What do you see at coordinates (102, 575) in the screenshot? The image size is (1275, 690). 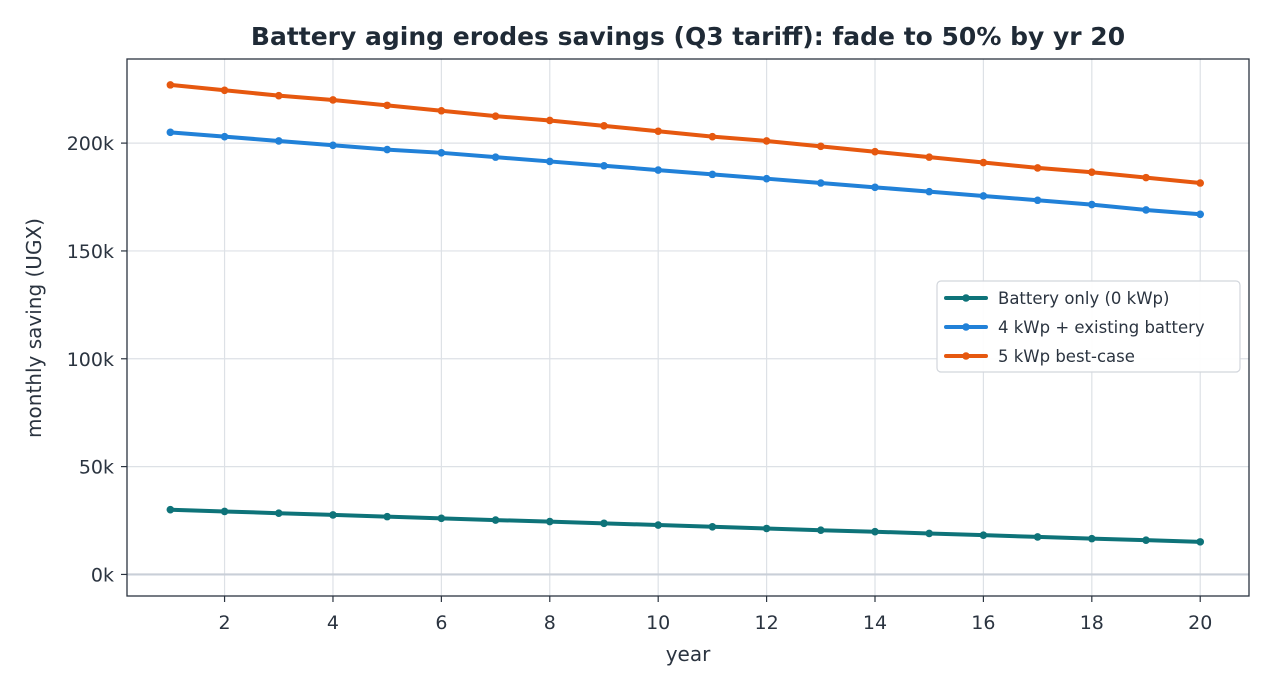 I see `y-tick-label: 0k` at bounding box center [102, 575].